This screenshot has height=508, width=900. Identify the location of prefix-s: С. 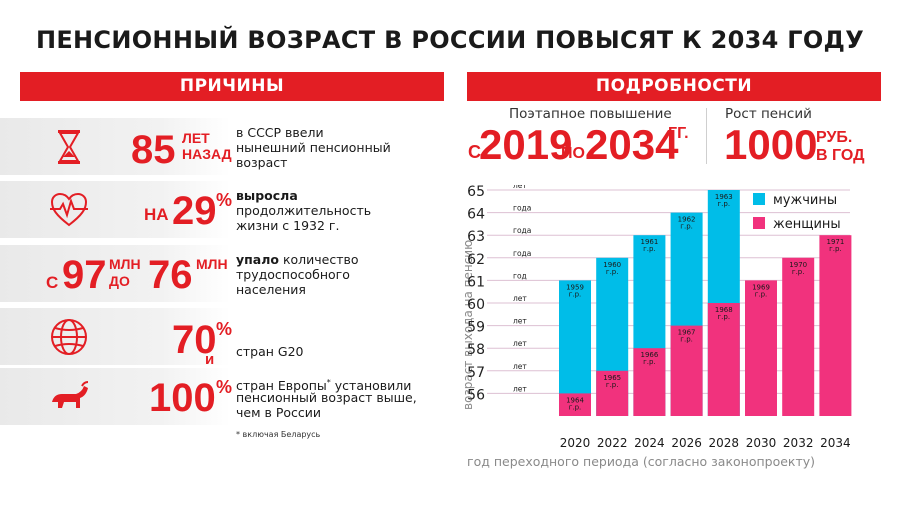
(52, 282).